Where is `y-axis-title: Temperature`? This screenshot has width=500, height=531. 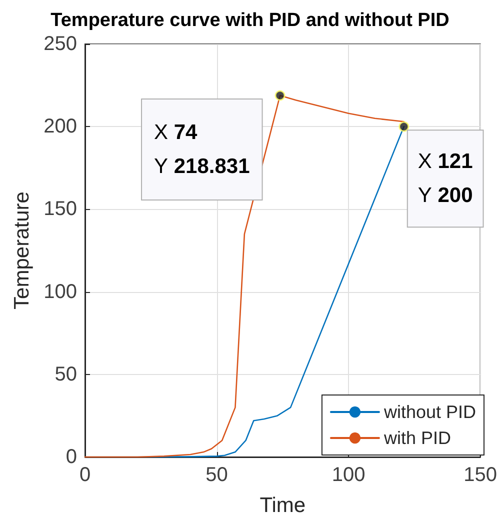 y-axis-title: Temperature is located at coordinates (22, 251).